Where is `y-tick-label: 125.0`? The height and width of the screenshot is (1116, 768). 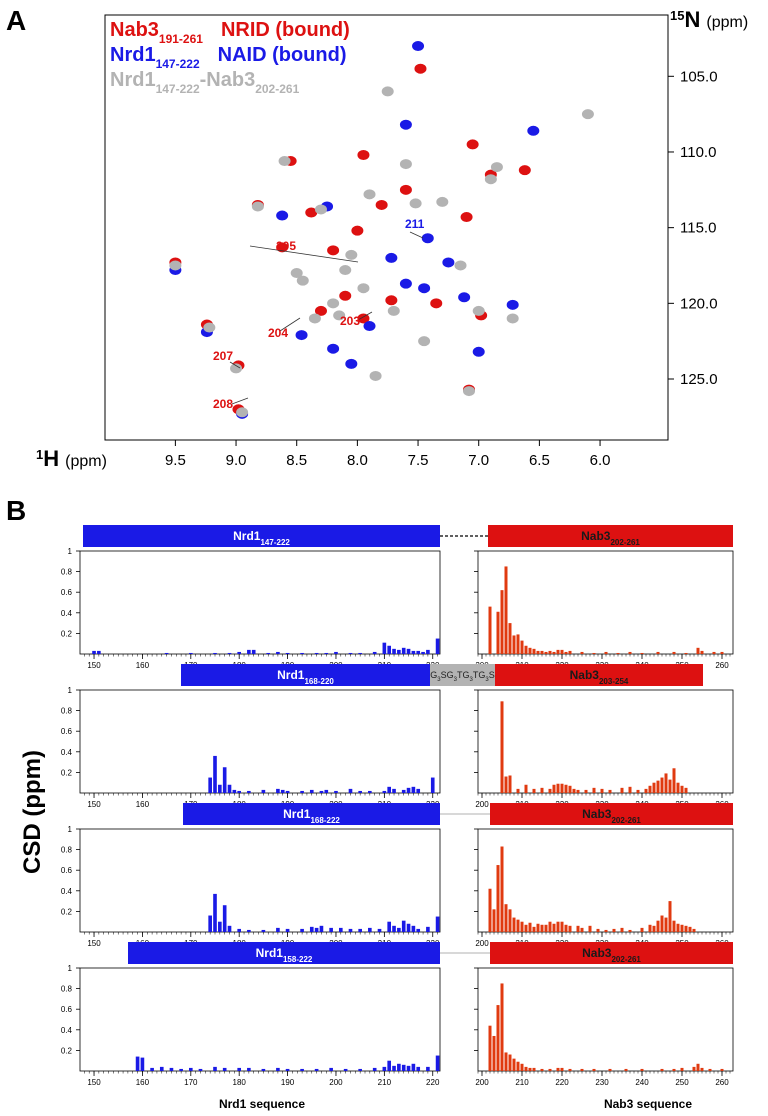 y-tick-label: 125.0 is located at coordinates (699, 379).